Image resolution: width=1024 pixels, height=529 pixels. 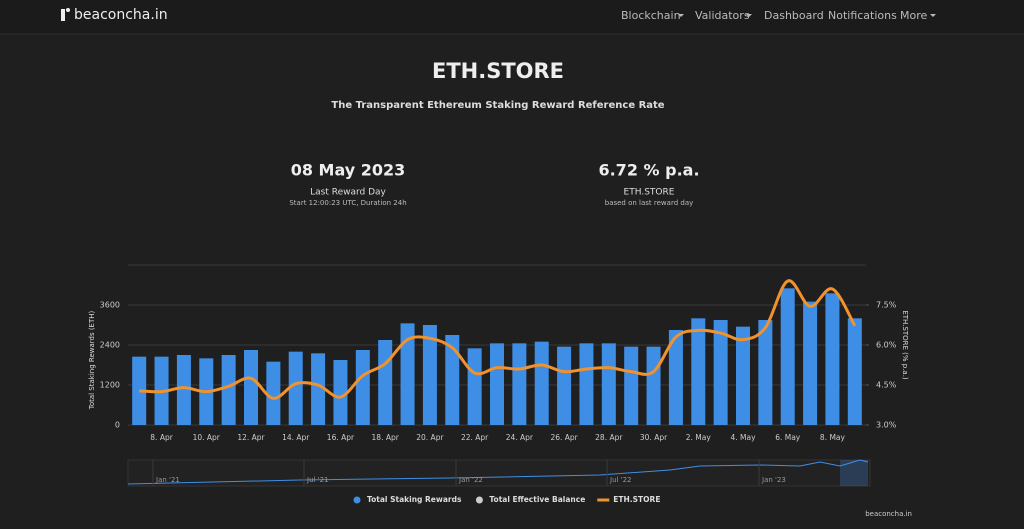 I want to click on legend-label: Total Staking Rewards, so click(x=414, y=499).